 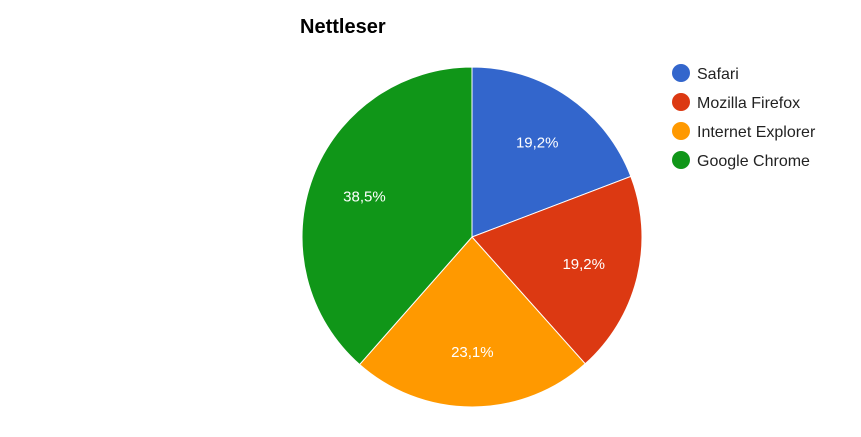 What do you see at coordinates (748, 103) in the screenshot?
I see `legend-label-mozilla-firefox: Mozilla Firefox` at bounding box center [748, 103].